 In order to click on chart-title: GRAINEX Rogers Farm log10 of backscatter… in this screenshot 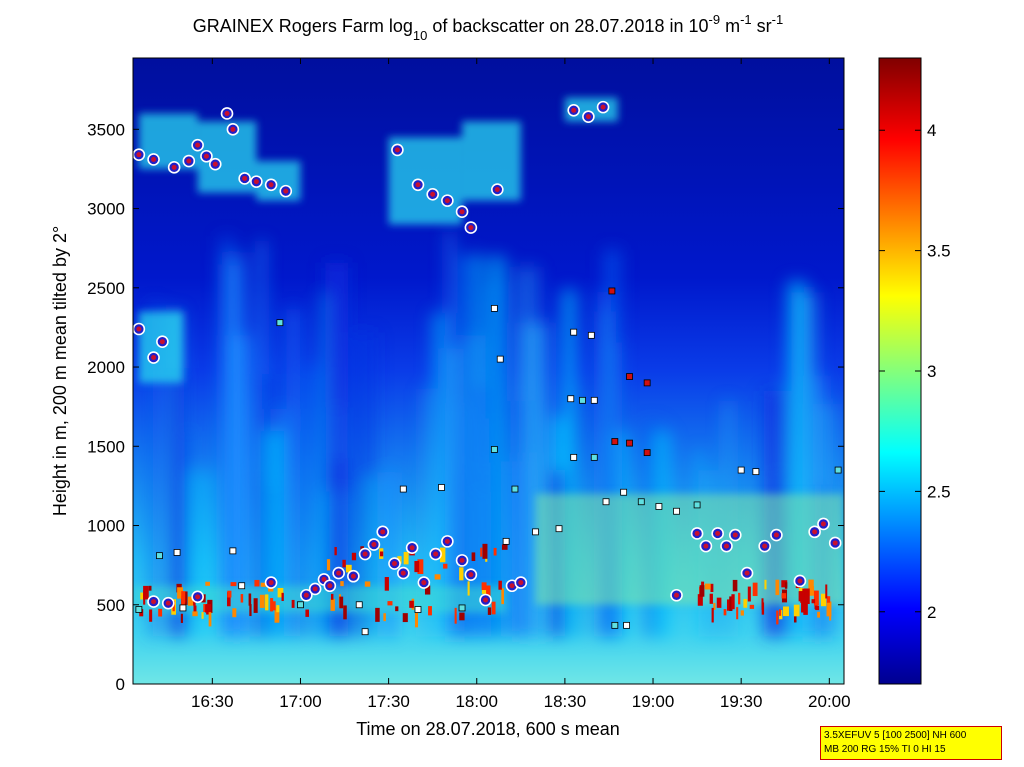, I will do `click(488, 27)`.